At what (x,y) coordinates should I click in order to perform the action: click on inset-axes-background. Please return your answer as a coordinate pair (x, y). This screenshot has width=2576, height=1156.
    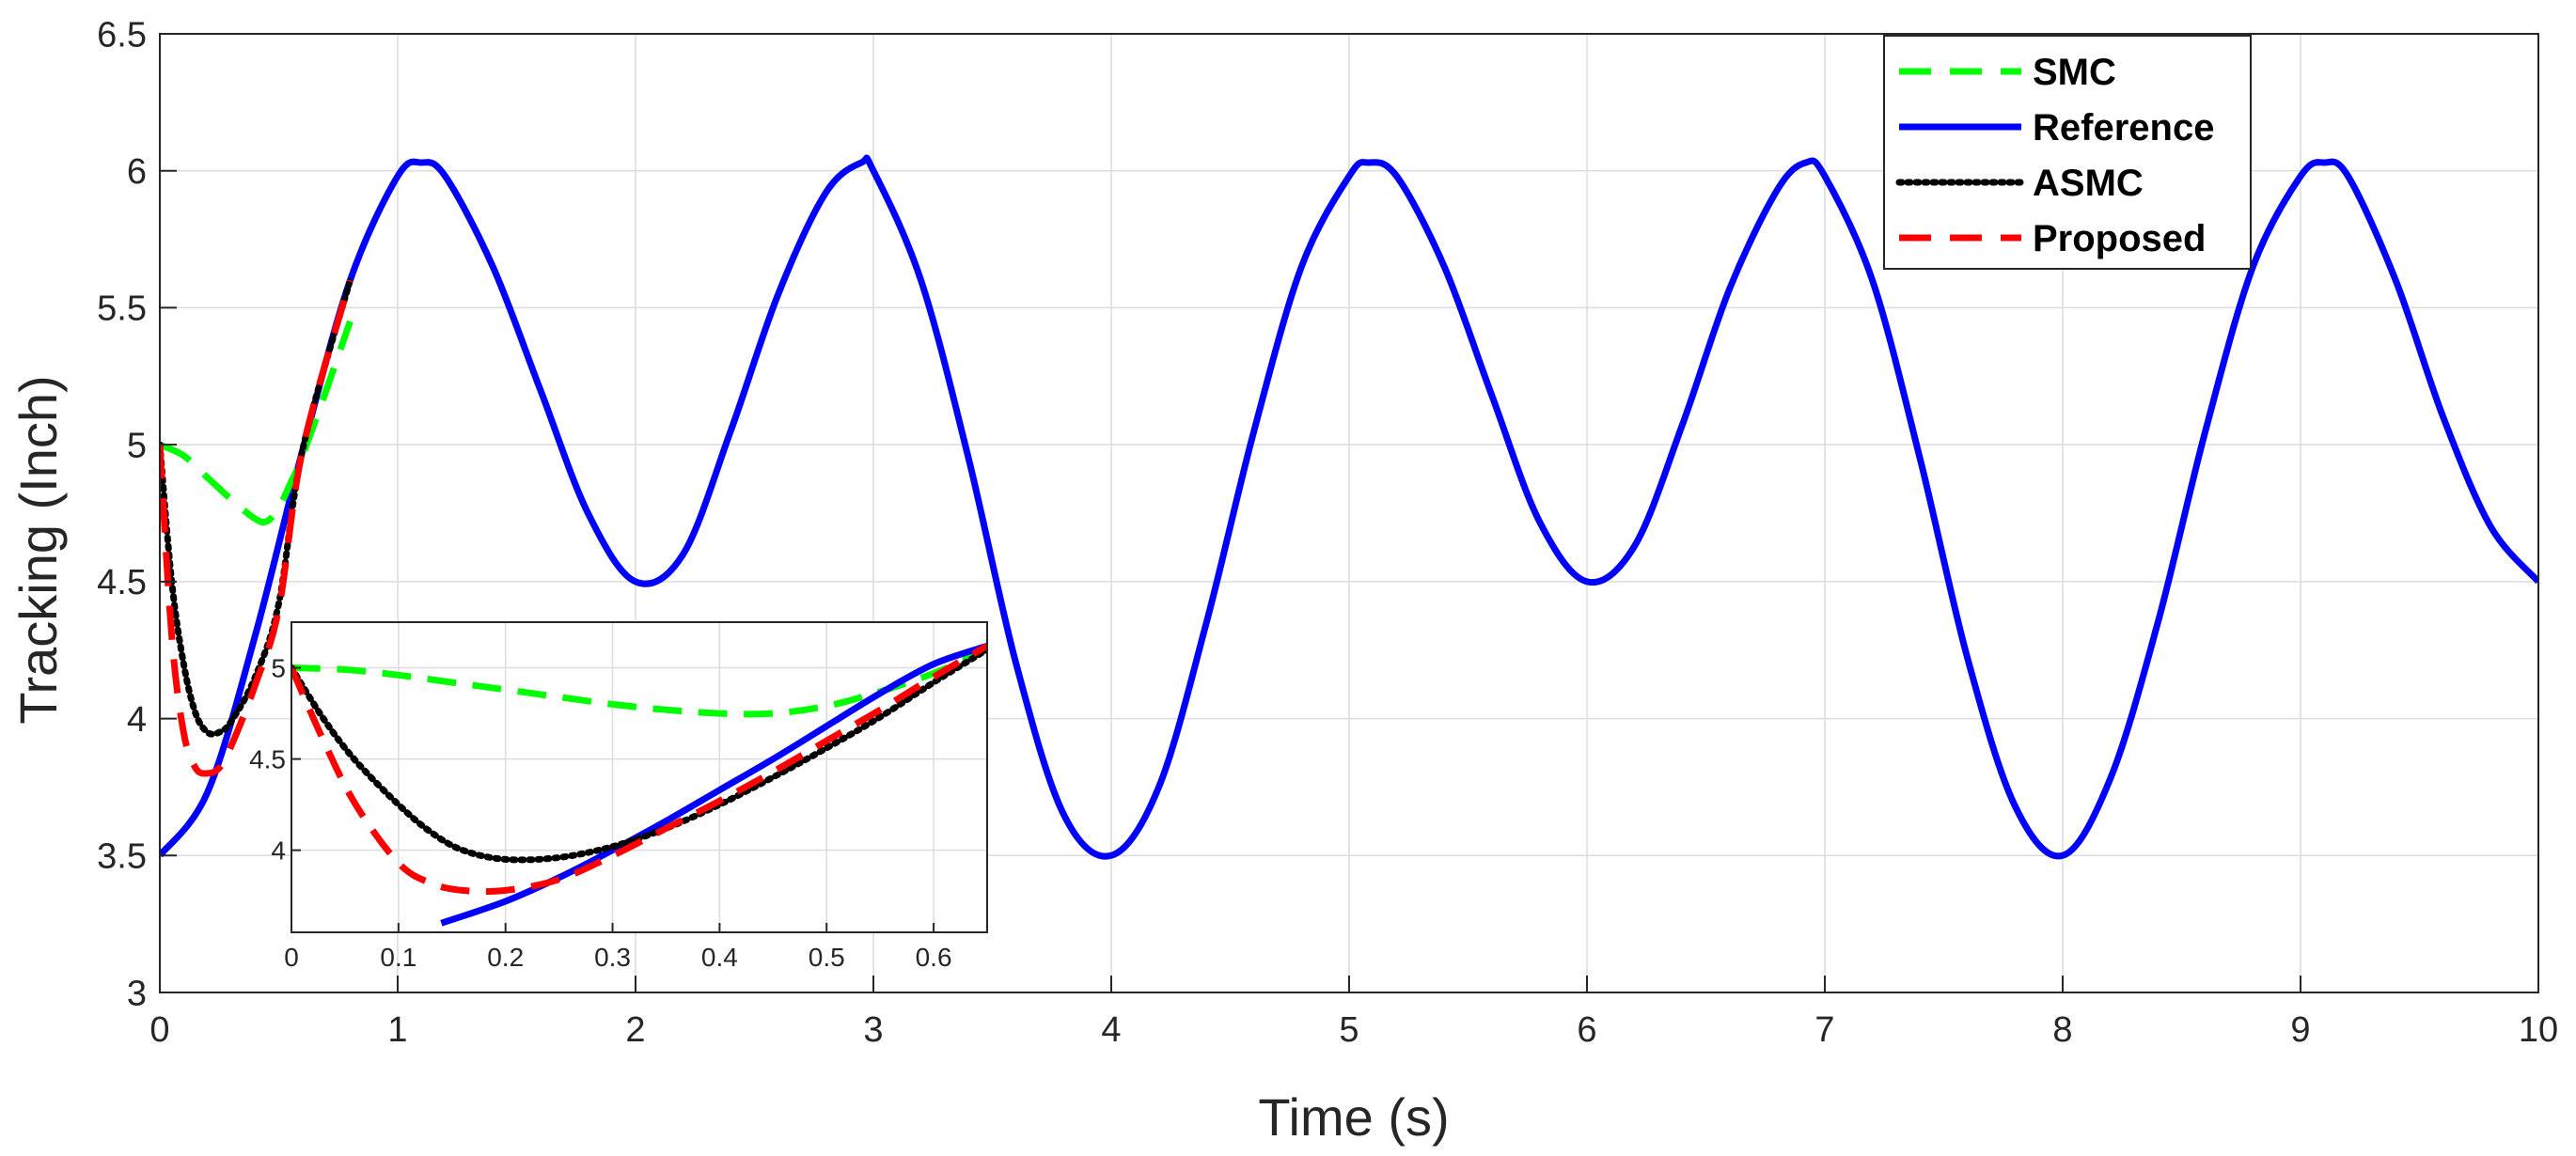
    Looking at the image, I should click on (639, 777).